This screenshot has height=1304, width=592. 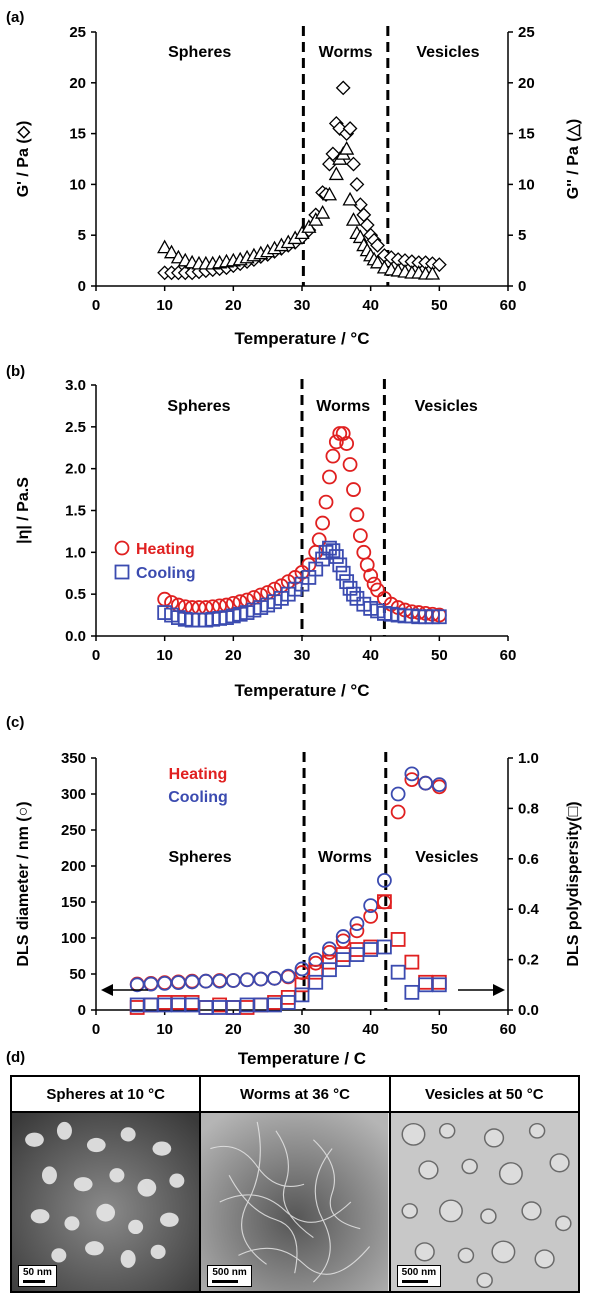 I want to click on y-tick-label: 0.0, so click(x=75, y=636).